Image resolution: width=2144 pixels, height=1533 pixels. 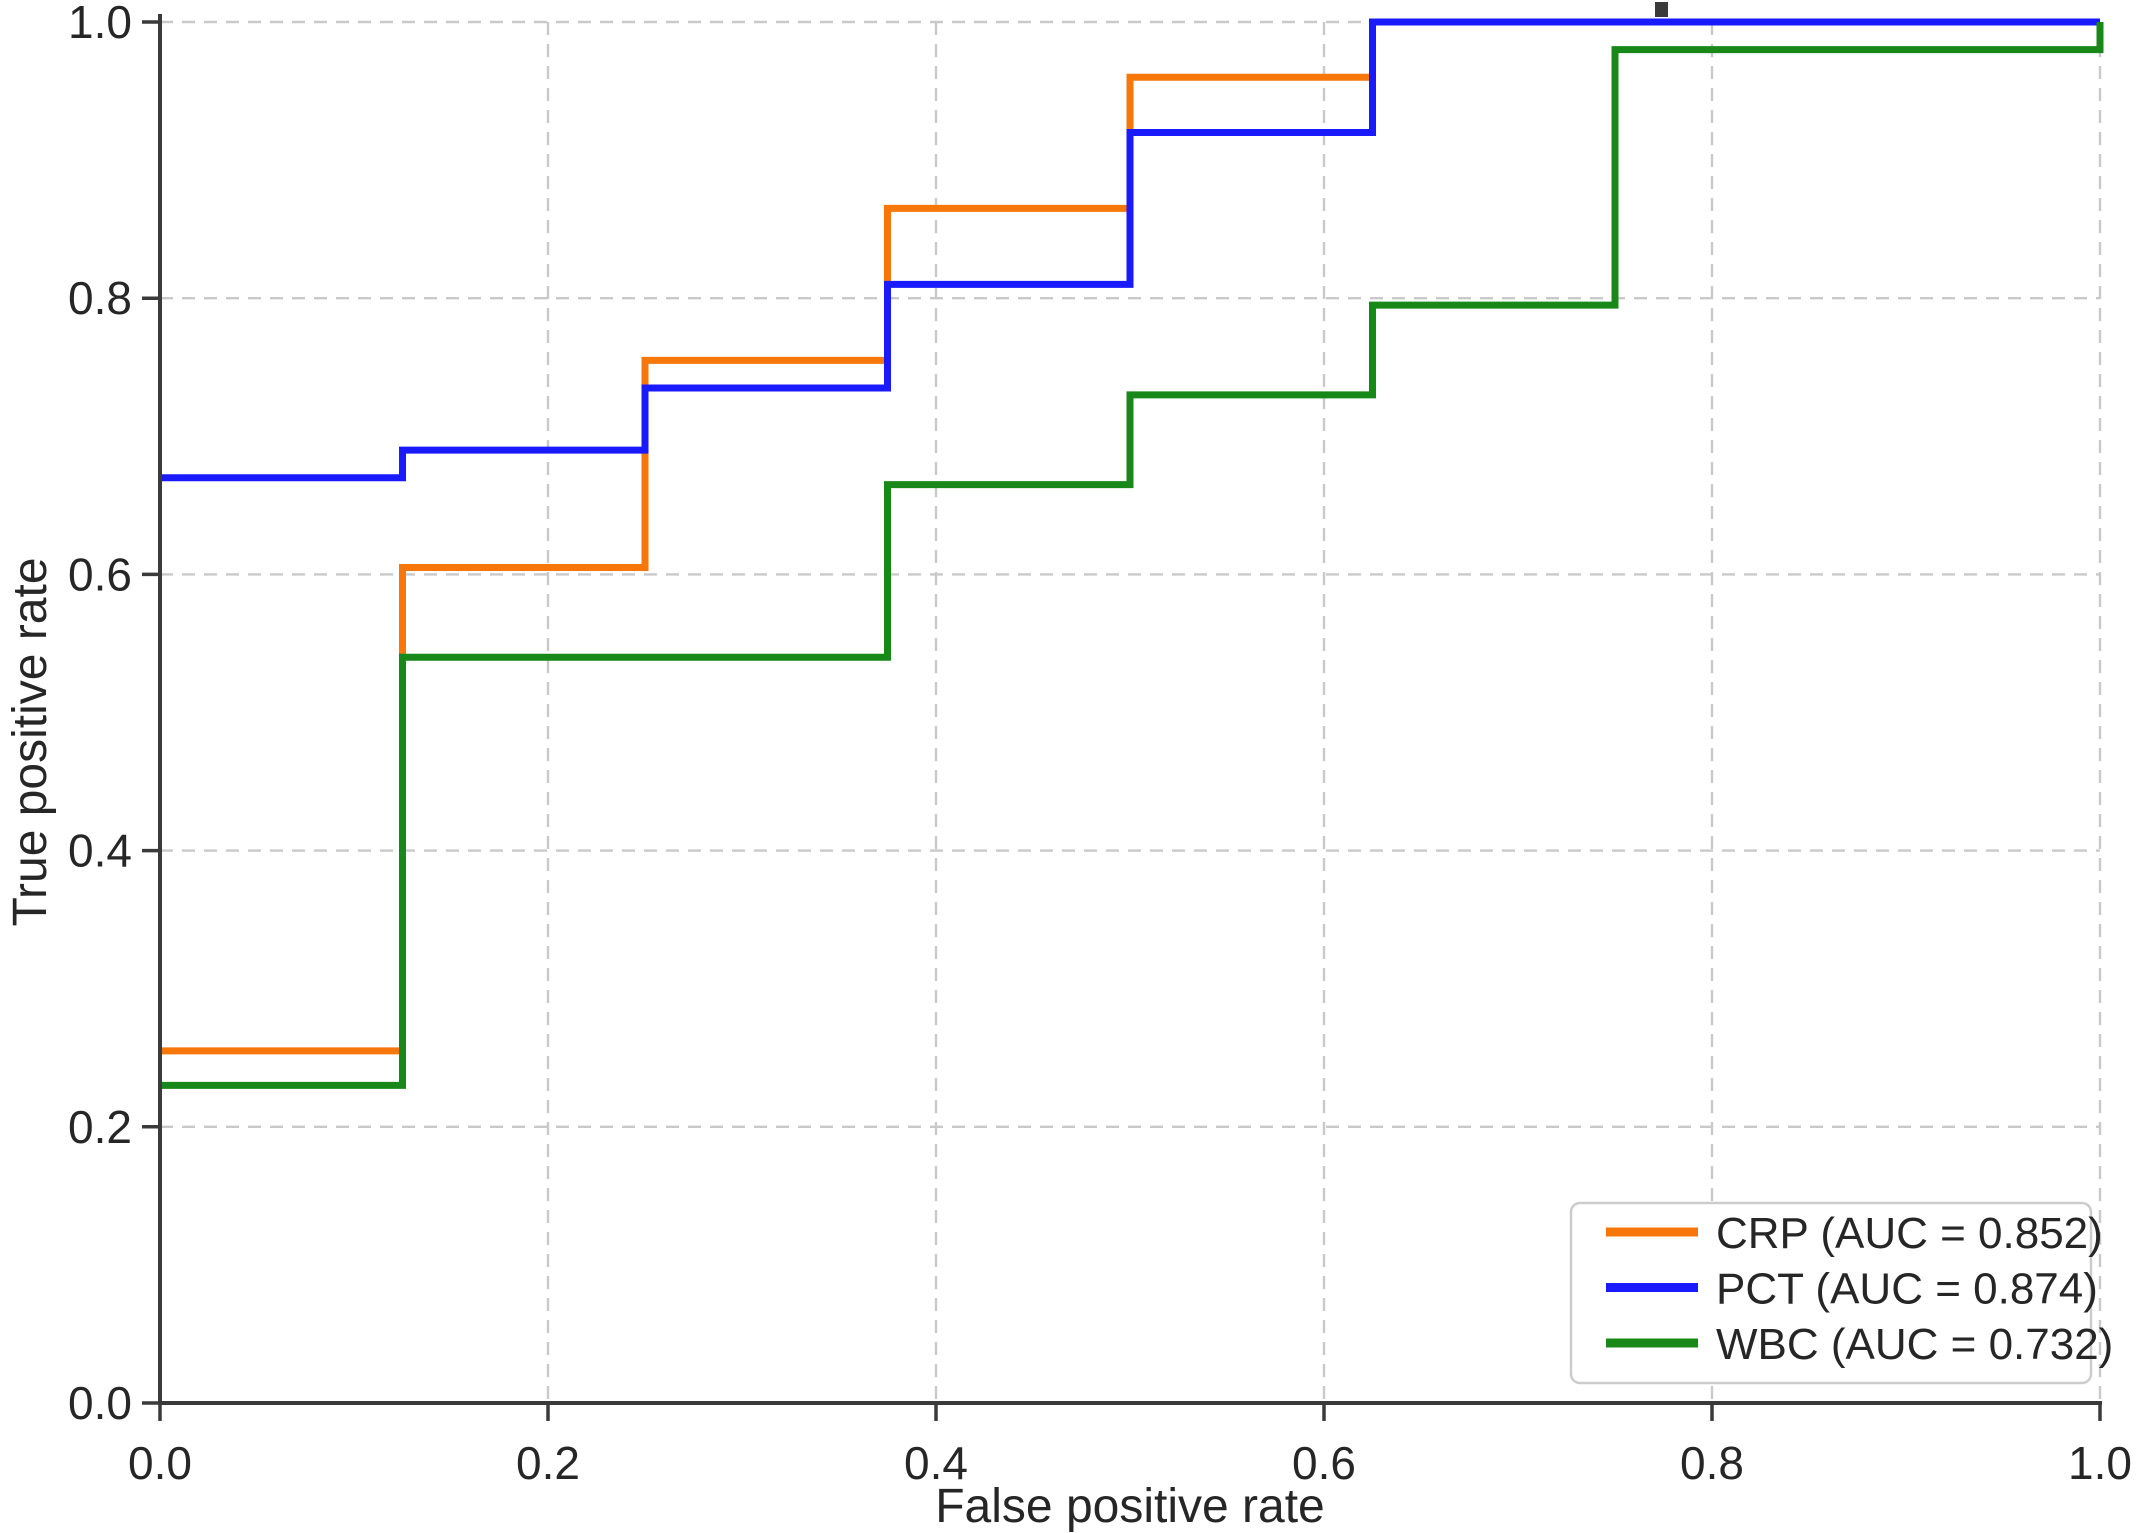 I want to click on y-tick-label: 0.2, so click(x=100, y=1127).